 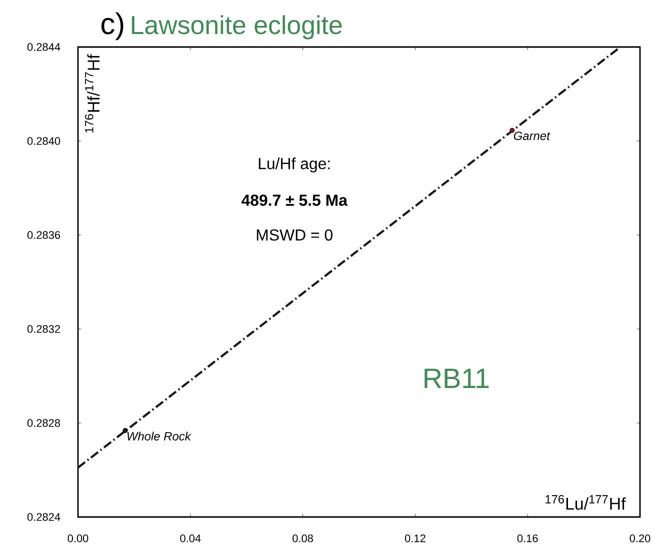 I want to click on x-tick-label: 0.08, so click(x=302, y=538).